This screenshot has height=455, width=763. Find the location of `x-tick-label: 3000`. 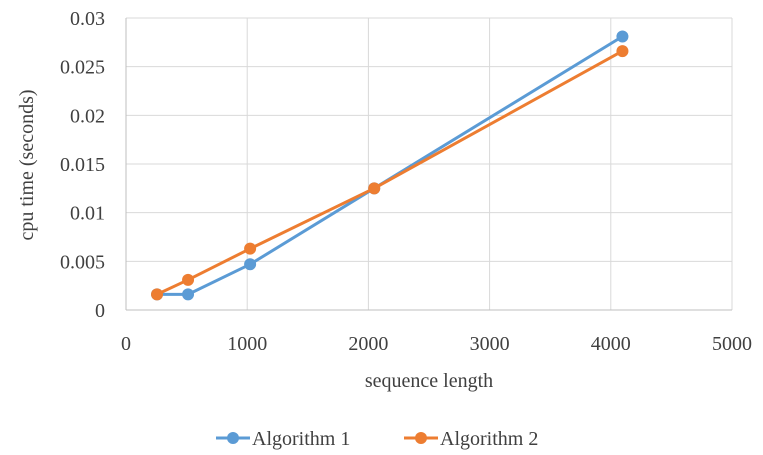

x-tick-label: 3000 is located at coordinates (490, 344).